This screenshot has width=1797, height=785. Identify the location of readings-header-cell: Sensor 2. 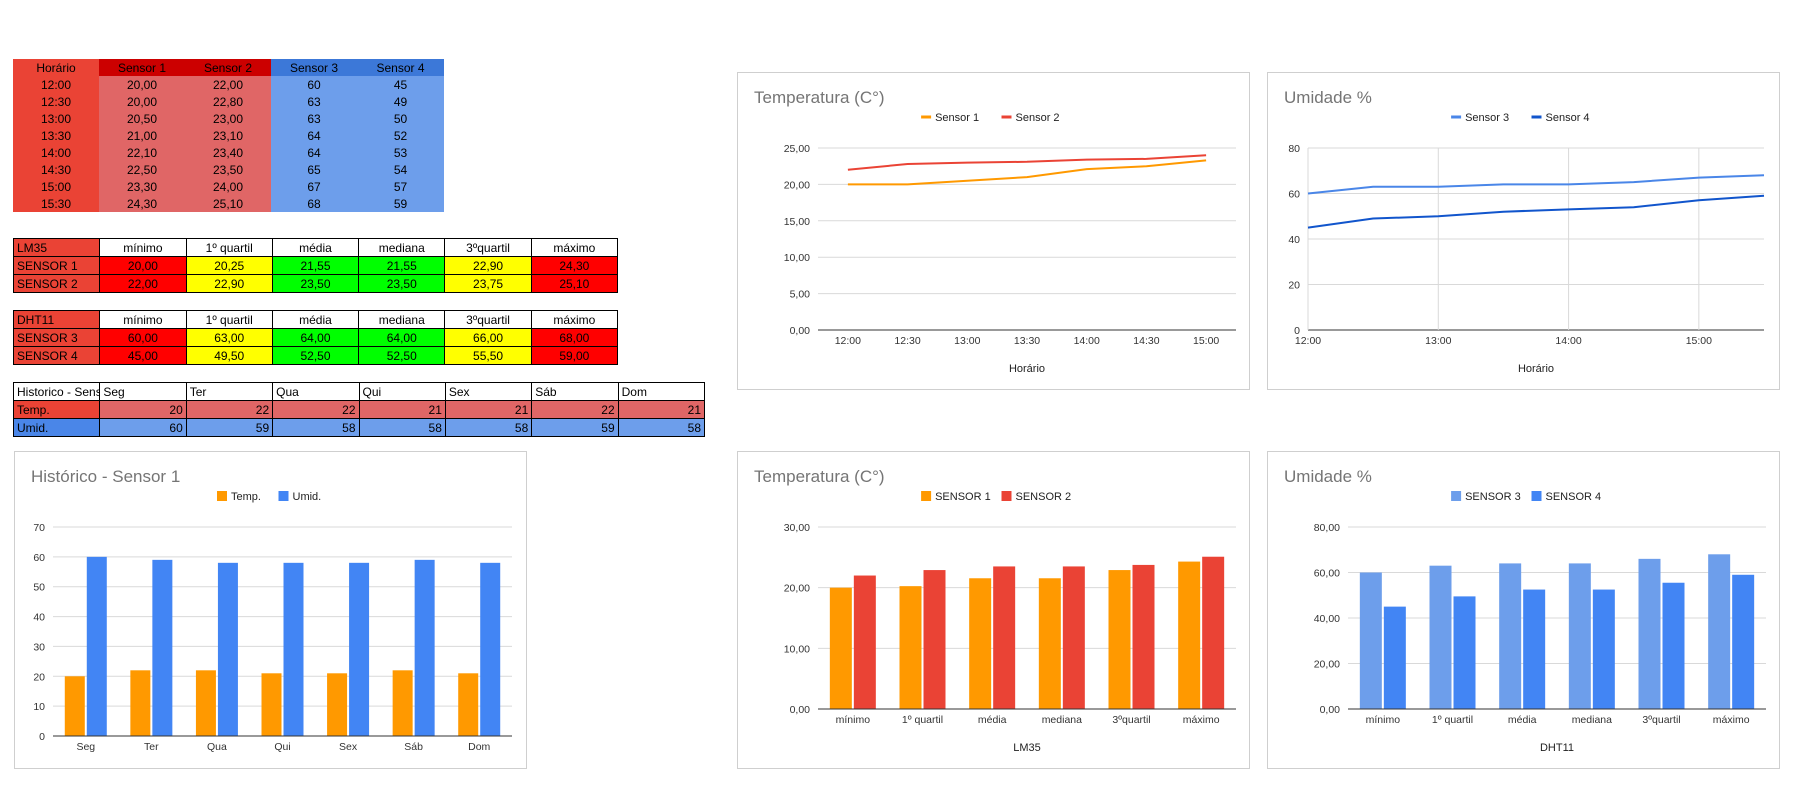
(228, 67).